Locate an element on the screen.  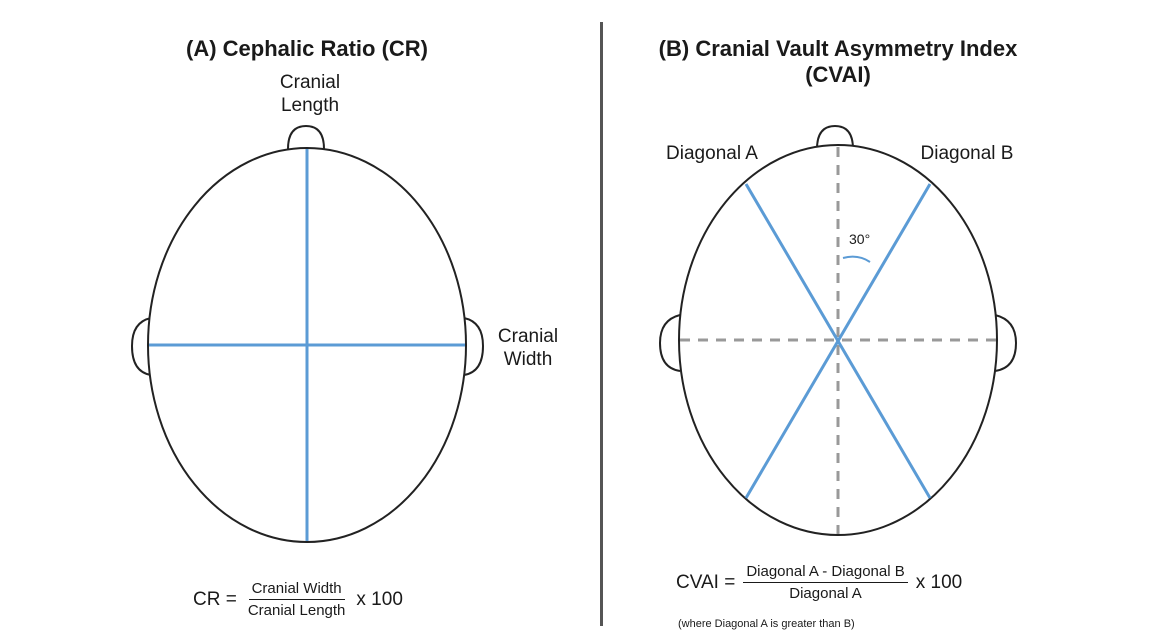
cranial-length-label-line1: Cranial is located at coordinates (310, 82).